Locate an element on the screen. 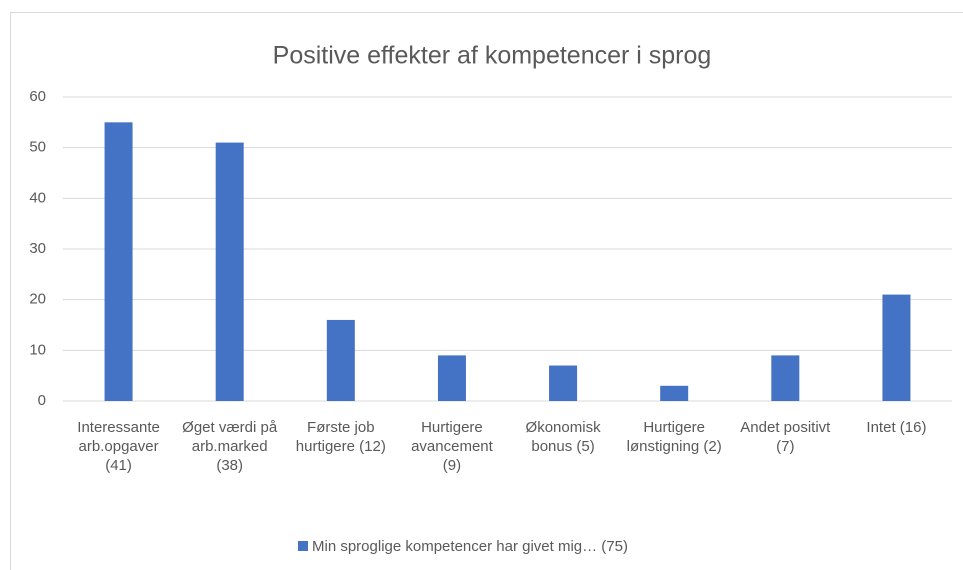 The height and width of the screenshot is (570, 963). x-tick-label: Første job hurtigere (12) is located at coordinates (340, 437).